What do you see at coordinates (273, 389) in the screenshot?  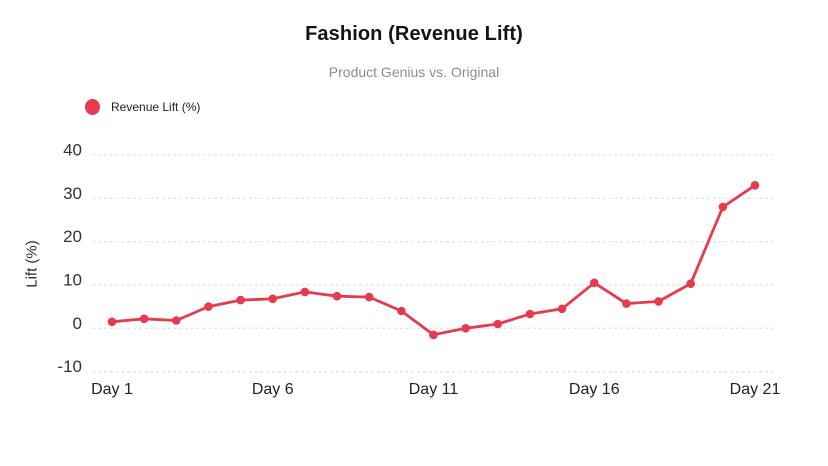 I see `x-tick-label: Day 6` at bounding box center [273, 389].